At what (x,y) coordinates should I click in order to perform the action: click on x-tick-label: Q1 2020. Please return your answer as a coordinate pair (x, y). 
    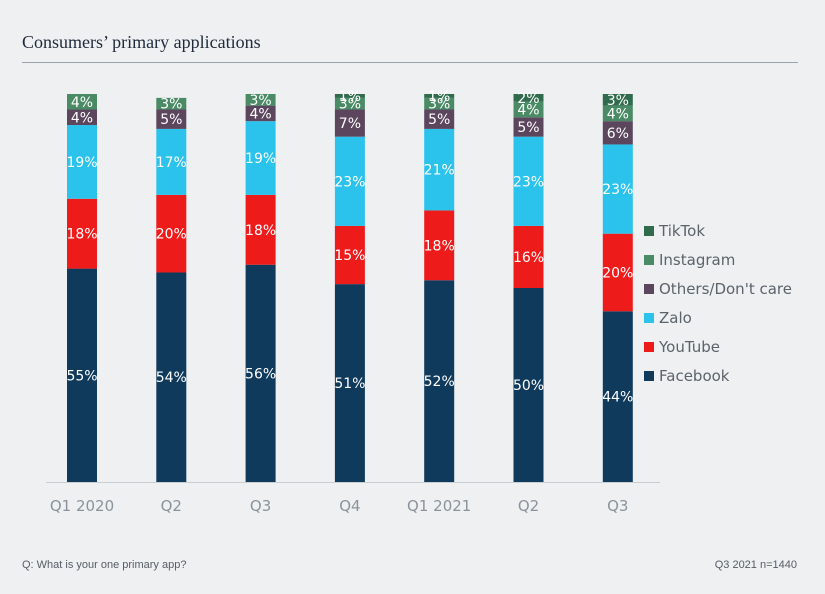
    Looking at the image, I should click on (82, 506).